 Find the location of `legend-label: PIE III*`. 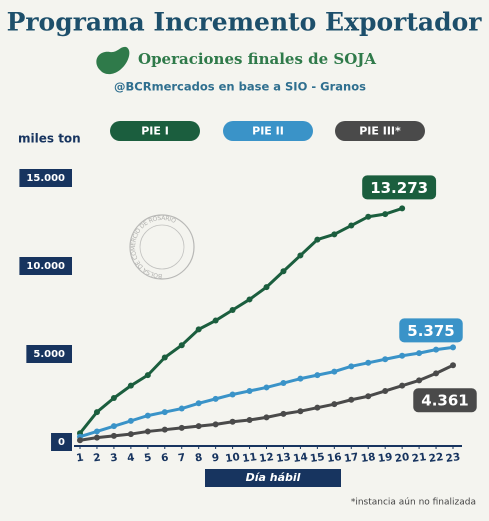

legend-label: PIE III* is located at coordinates (380, 131).